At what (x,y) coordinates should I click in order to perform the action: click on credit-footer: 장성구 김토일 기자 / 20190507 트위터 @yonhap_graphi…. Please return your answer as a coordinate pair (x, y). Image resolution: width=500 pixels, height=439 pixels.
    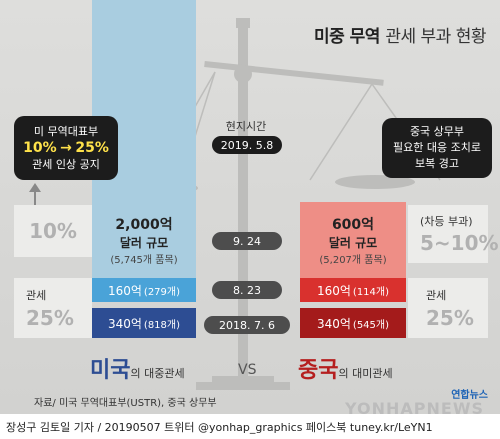
    Looking at the image, I should click on (250, 426).